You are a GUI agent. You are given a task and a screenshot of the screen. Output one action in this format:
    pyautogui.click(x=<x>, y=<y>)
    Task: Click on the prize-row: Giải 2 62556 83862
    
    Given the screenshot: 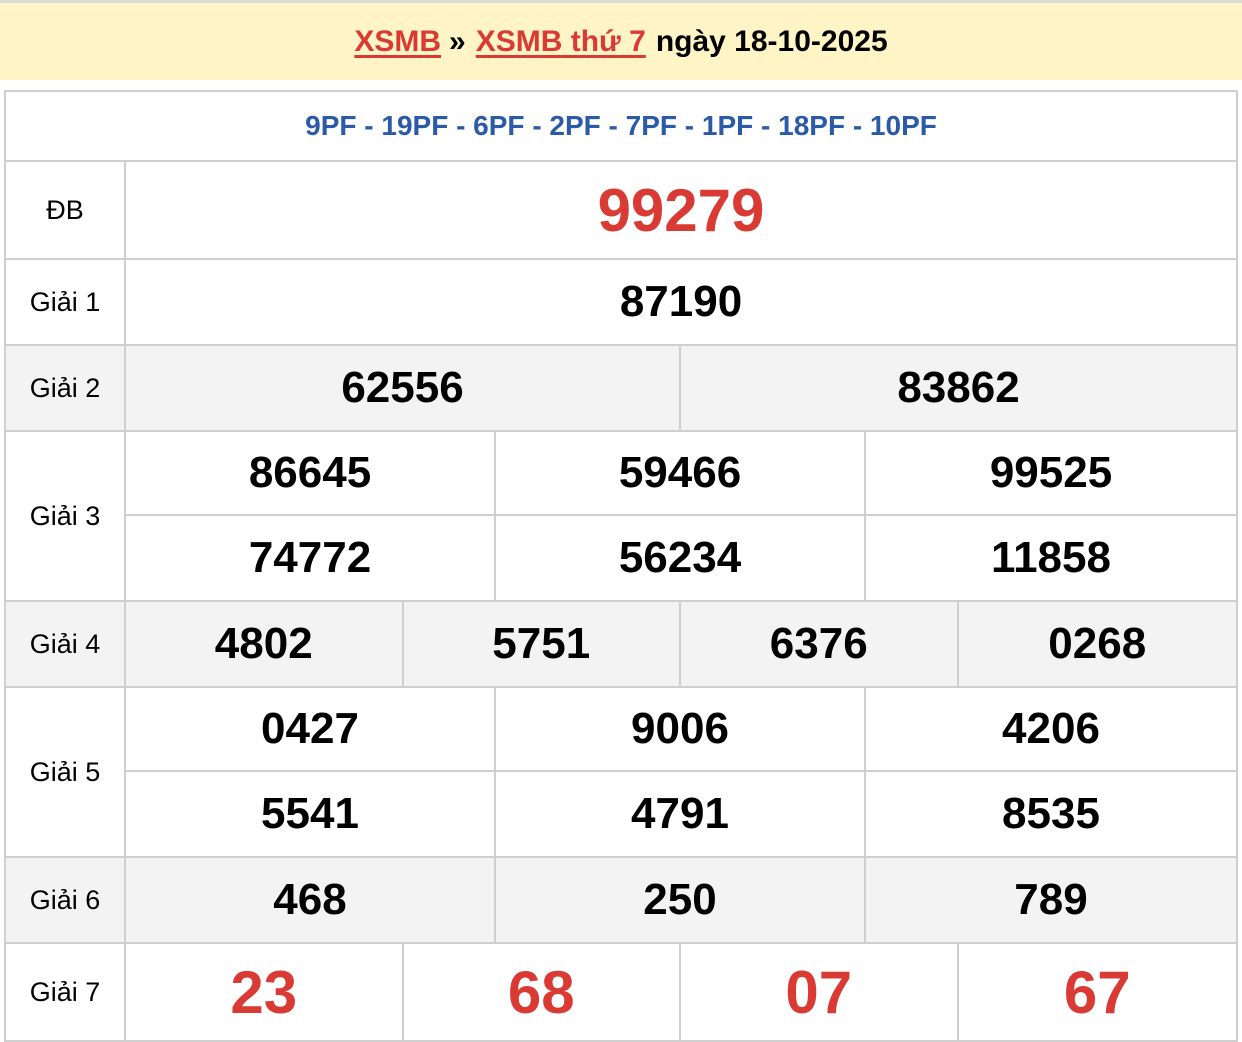 What is the action you would take?
    pyautogui.click(x=621, y=389)
    